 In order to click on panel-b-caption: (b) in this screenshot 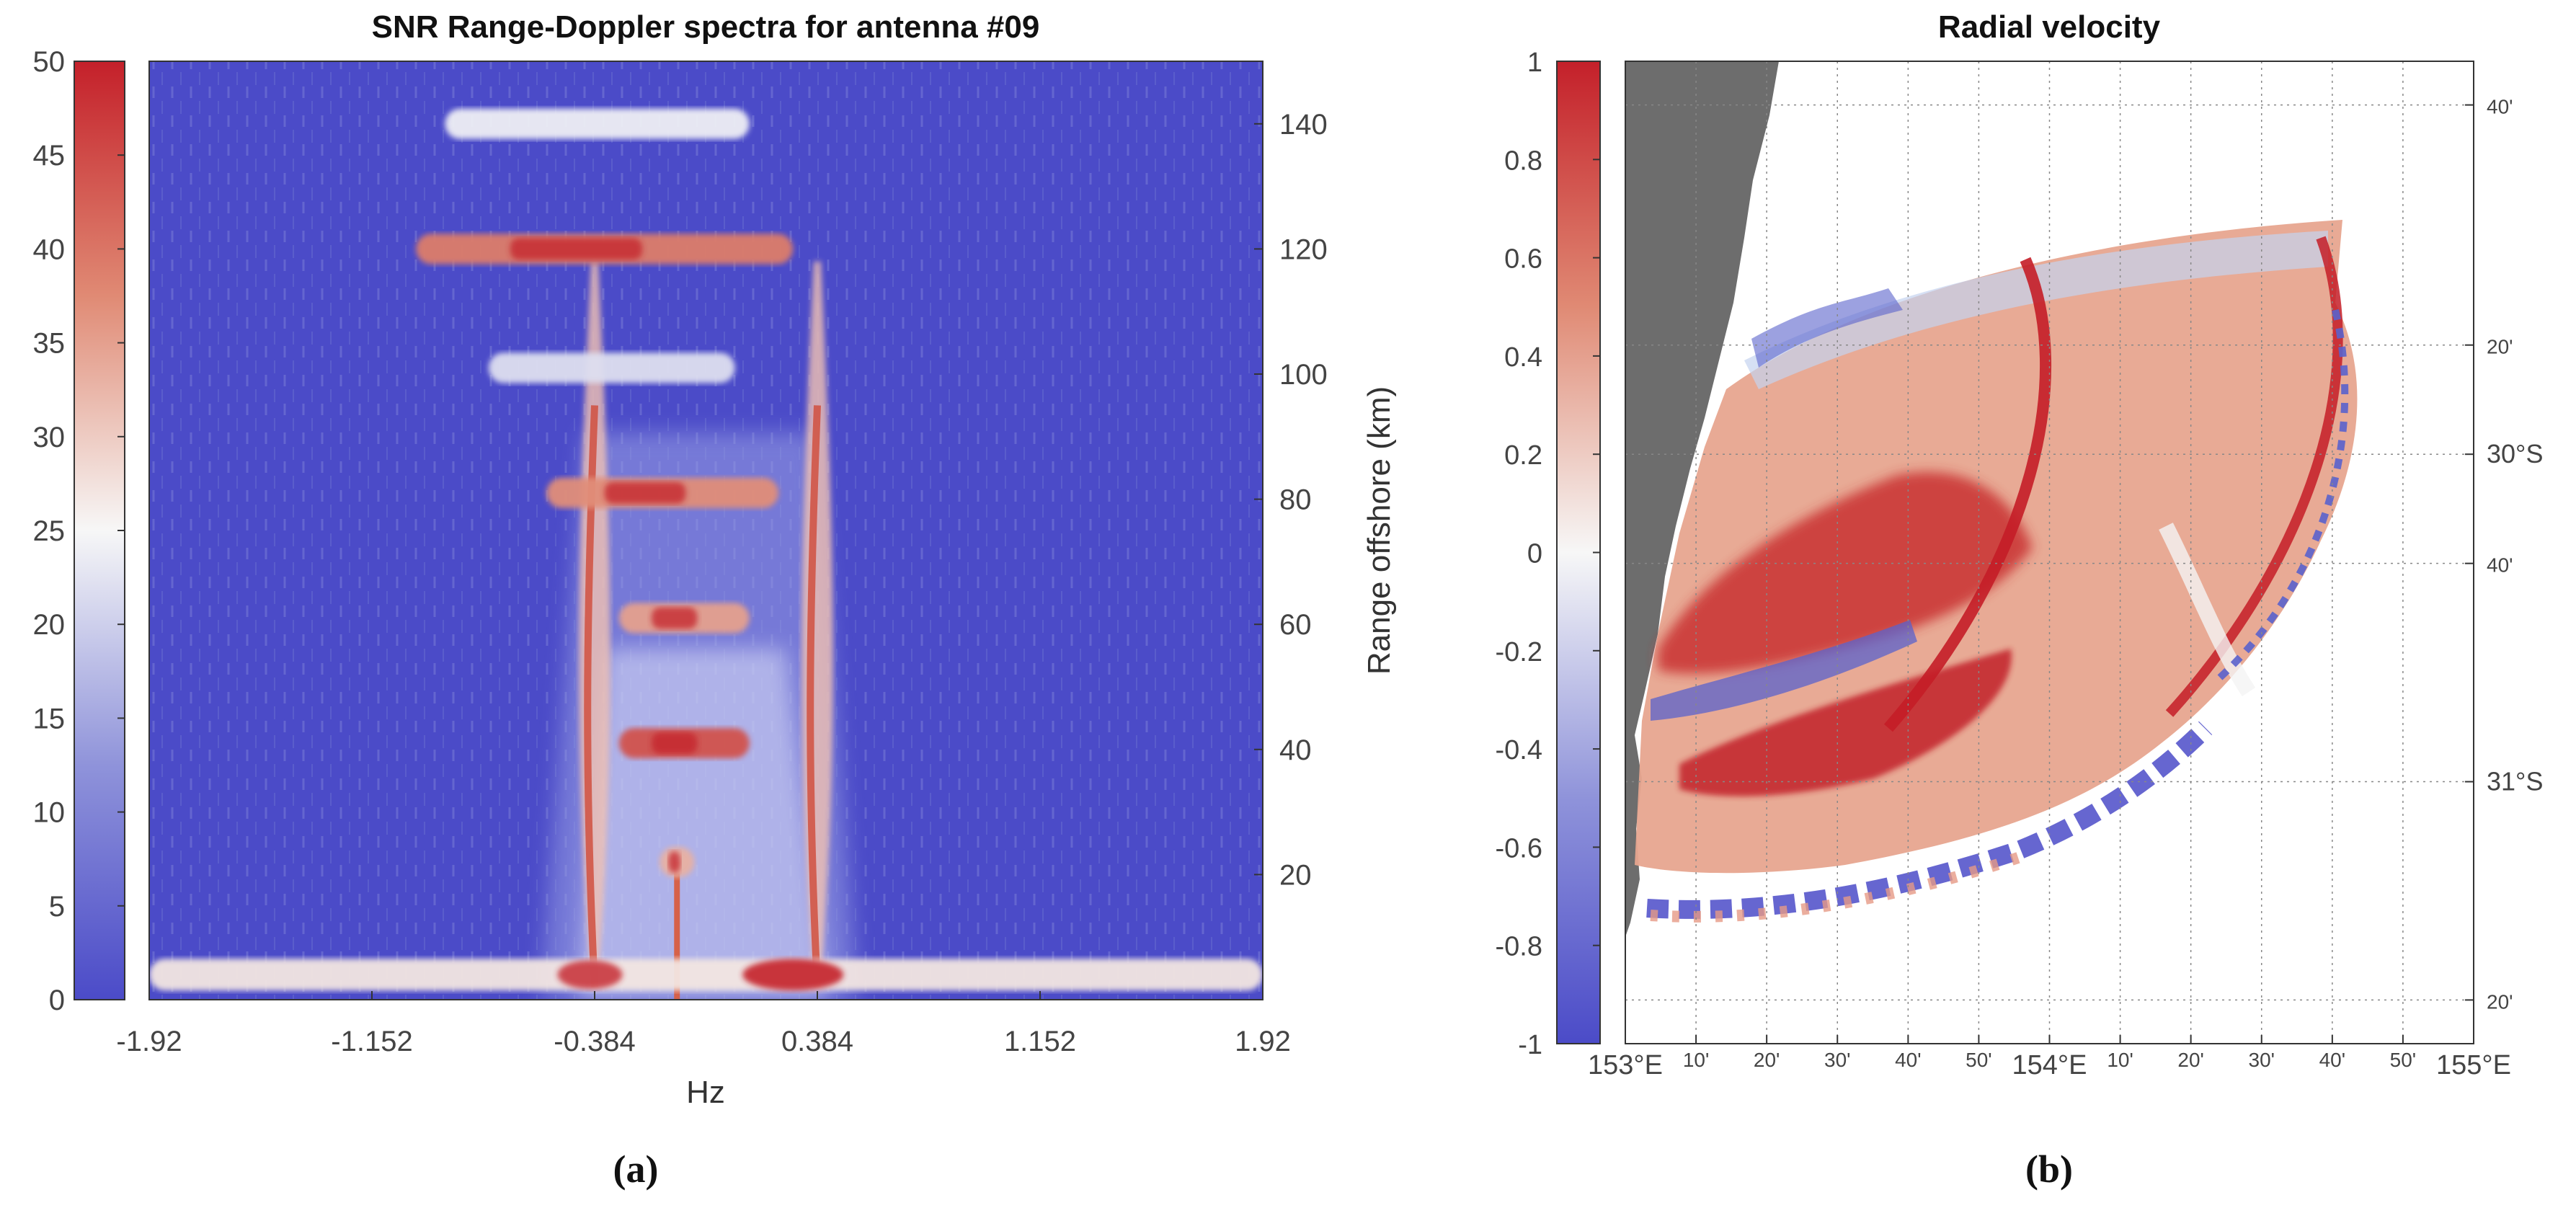, I will do `click(2049, 1169)`.